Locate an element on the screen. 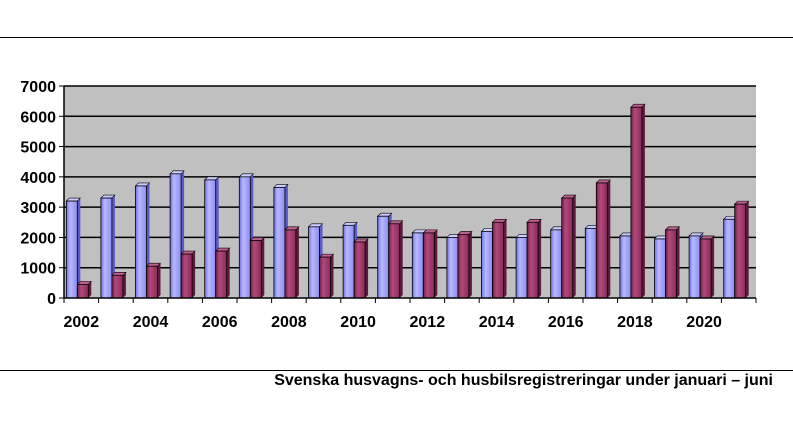 The image size is (793, 428). y-tick-label: 3000 is located at coordinates (38, 208).